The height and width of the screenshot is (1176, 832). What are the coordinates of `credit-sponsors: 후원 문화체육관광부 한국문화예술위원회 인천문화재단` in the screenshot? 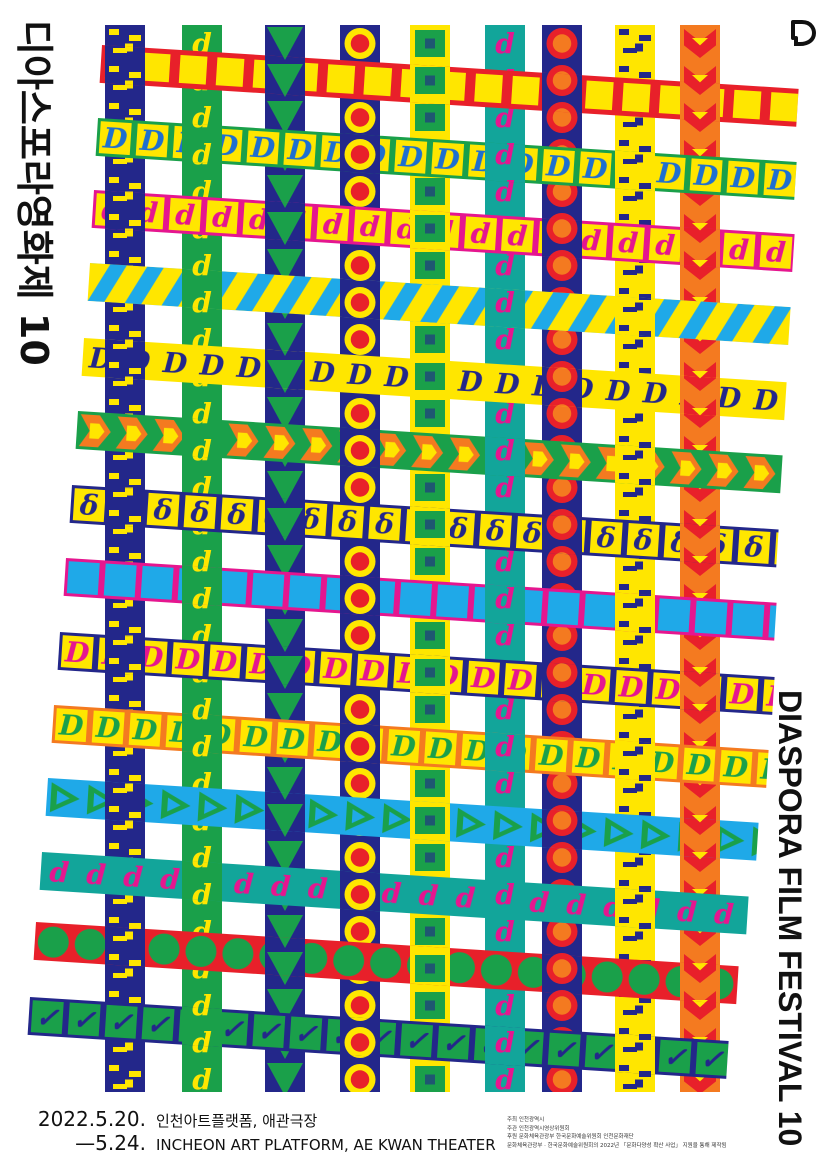 It's located at (570, 1137).